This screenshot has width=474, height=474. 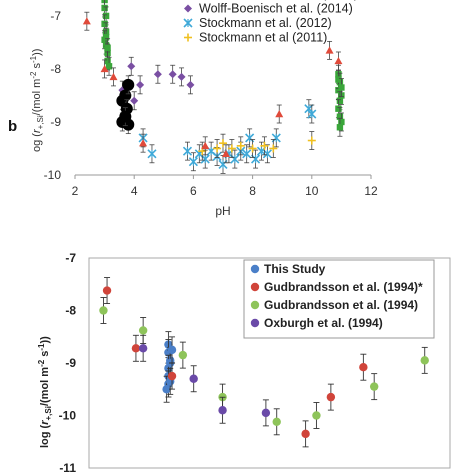 I want to click on top-x-tick-label: 8, so click(x=252, y=191).